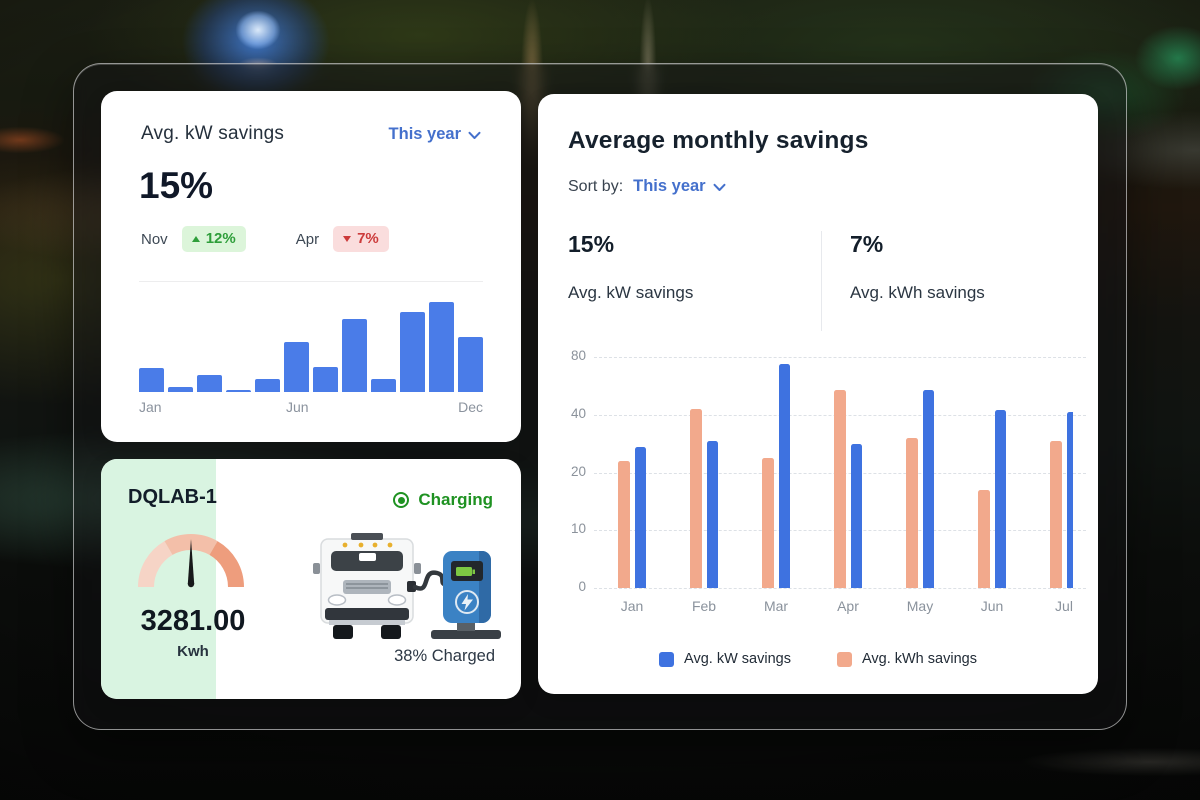 This screenshot has width=1200, height=800. What do you see at coordinates (818, 659) in the screenshot?
I see `chart-legend: Avg. kW savings Avg. kWh savings` at bounding box center [818, 659].